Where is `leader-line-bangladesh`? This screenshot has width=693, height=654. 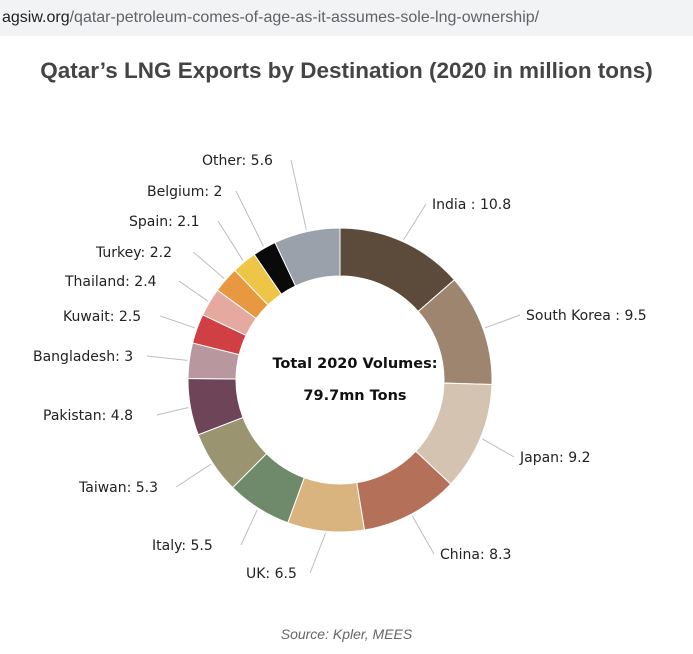
leader-line-bangladesh is located at coordinates (167, 358).